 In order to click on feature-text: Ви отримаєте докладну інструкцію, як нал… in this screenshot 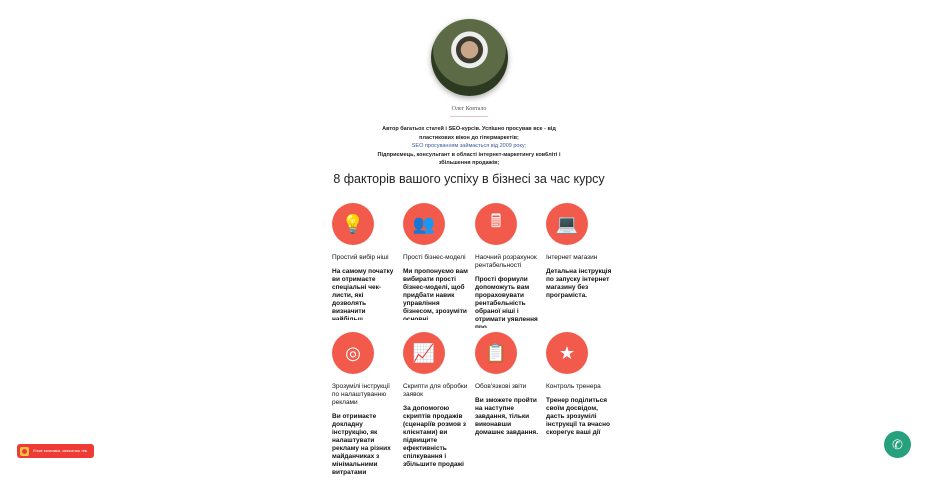, I will do `click(361, 444)`.